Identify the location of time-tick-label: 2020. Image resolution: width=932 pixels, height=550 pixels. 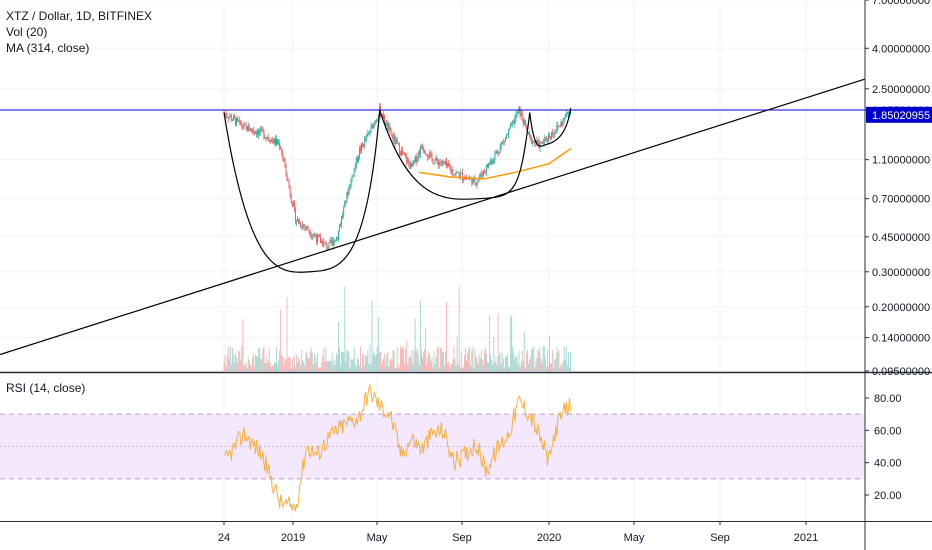
(549, 538).